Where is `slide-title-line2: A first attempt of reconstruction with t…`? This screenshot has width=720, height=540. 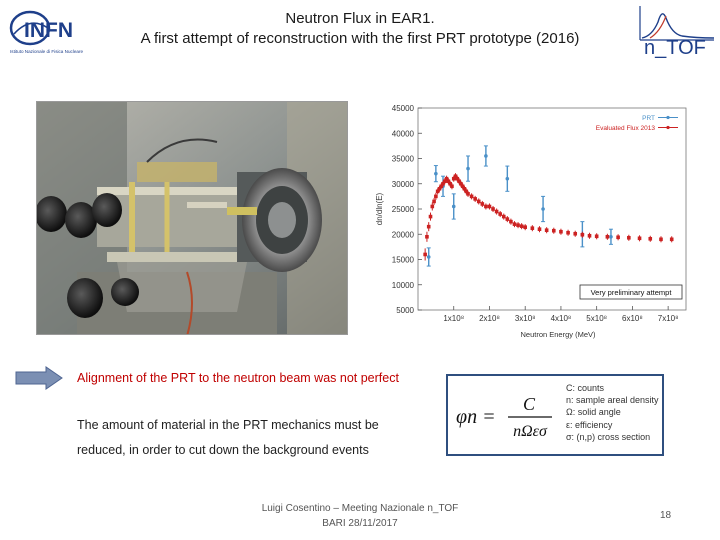 slide-title-line2: A first attempt of reconstruction with t… is located at coordinates (360, 38).